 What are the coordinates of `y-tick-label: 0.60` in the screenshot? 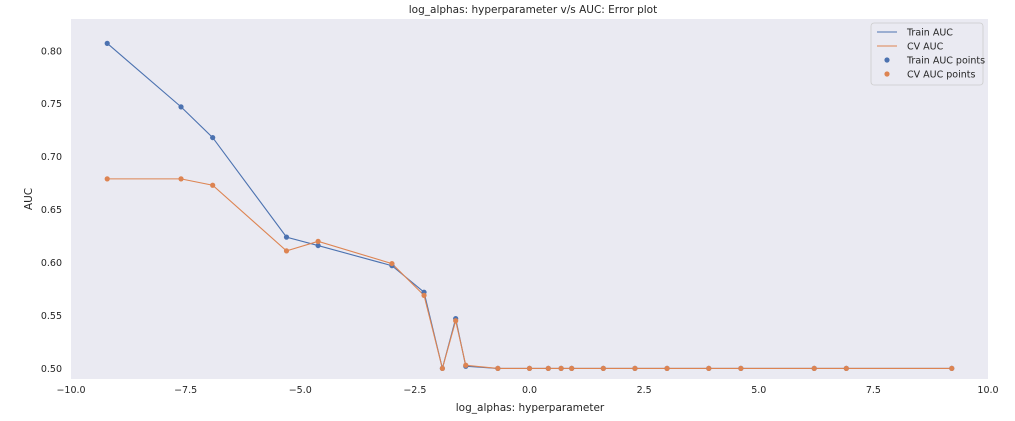 It's located at (51, 263).